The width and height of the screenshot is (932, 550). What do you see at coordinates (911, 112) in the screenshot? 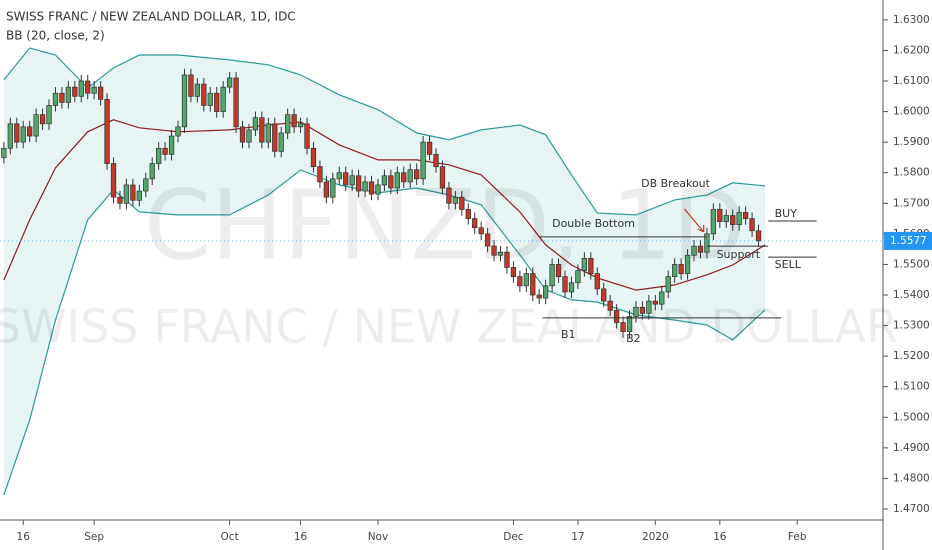
I see `y-tick-label: 1.6000` at bounding box center [911, 112].